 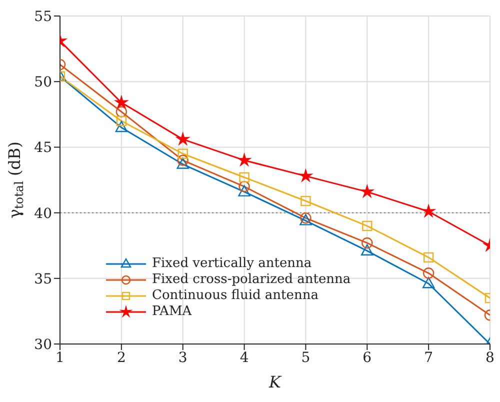 I want to click on x-axis-title: K, so click(x=275, y=382).